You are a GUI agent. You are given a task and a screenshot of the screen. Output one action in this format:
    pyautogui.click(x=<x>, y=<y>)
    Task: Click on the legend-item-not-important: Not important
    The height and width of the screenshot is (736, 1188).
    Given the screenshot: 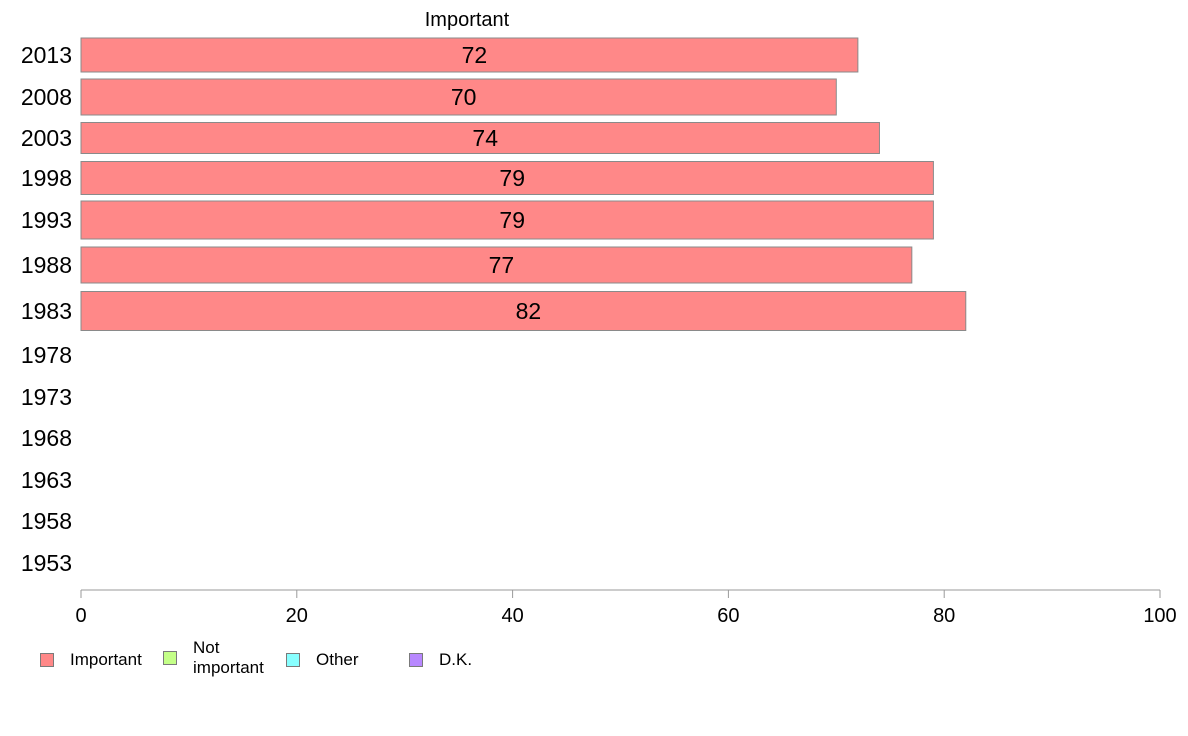 What is the action you would take?
    pyautogui.click(x=213, y=658)
    